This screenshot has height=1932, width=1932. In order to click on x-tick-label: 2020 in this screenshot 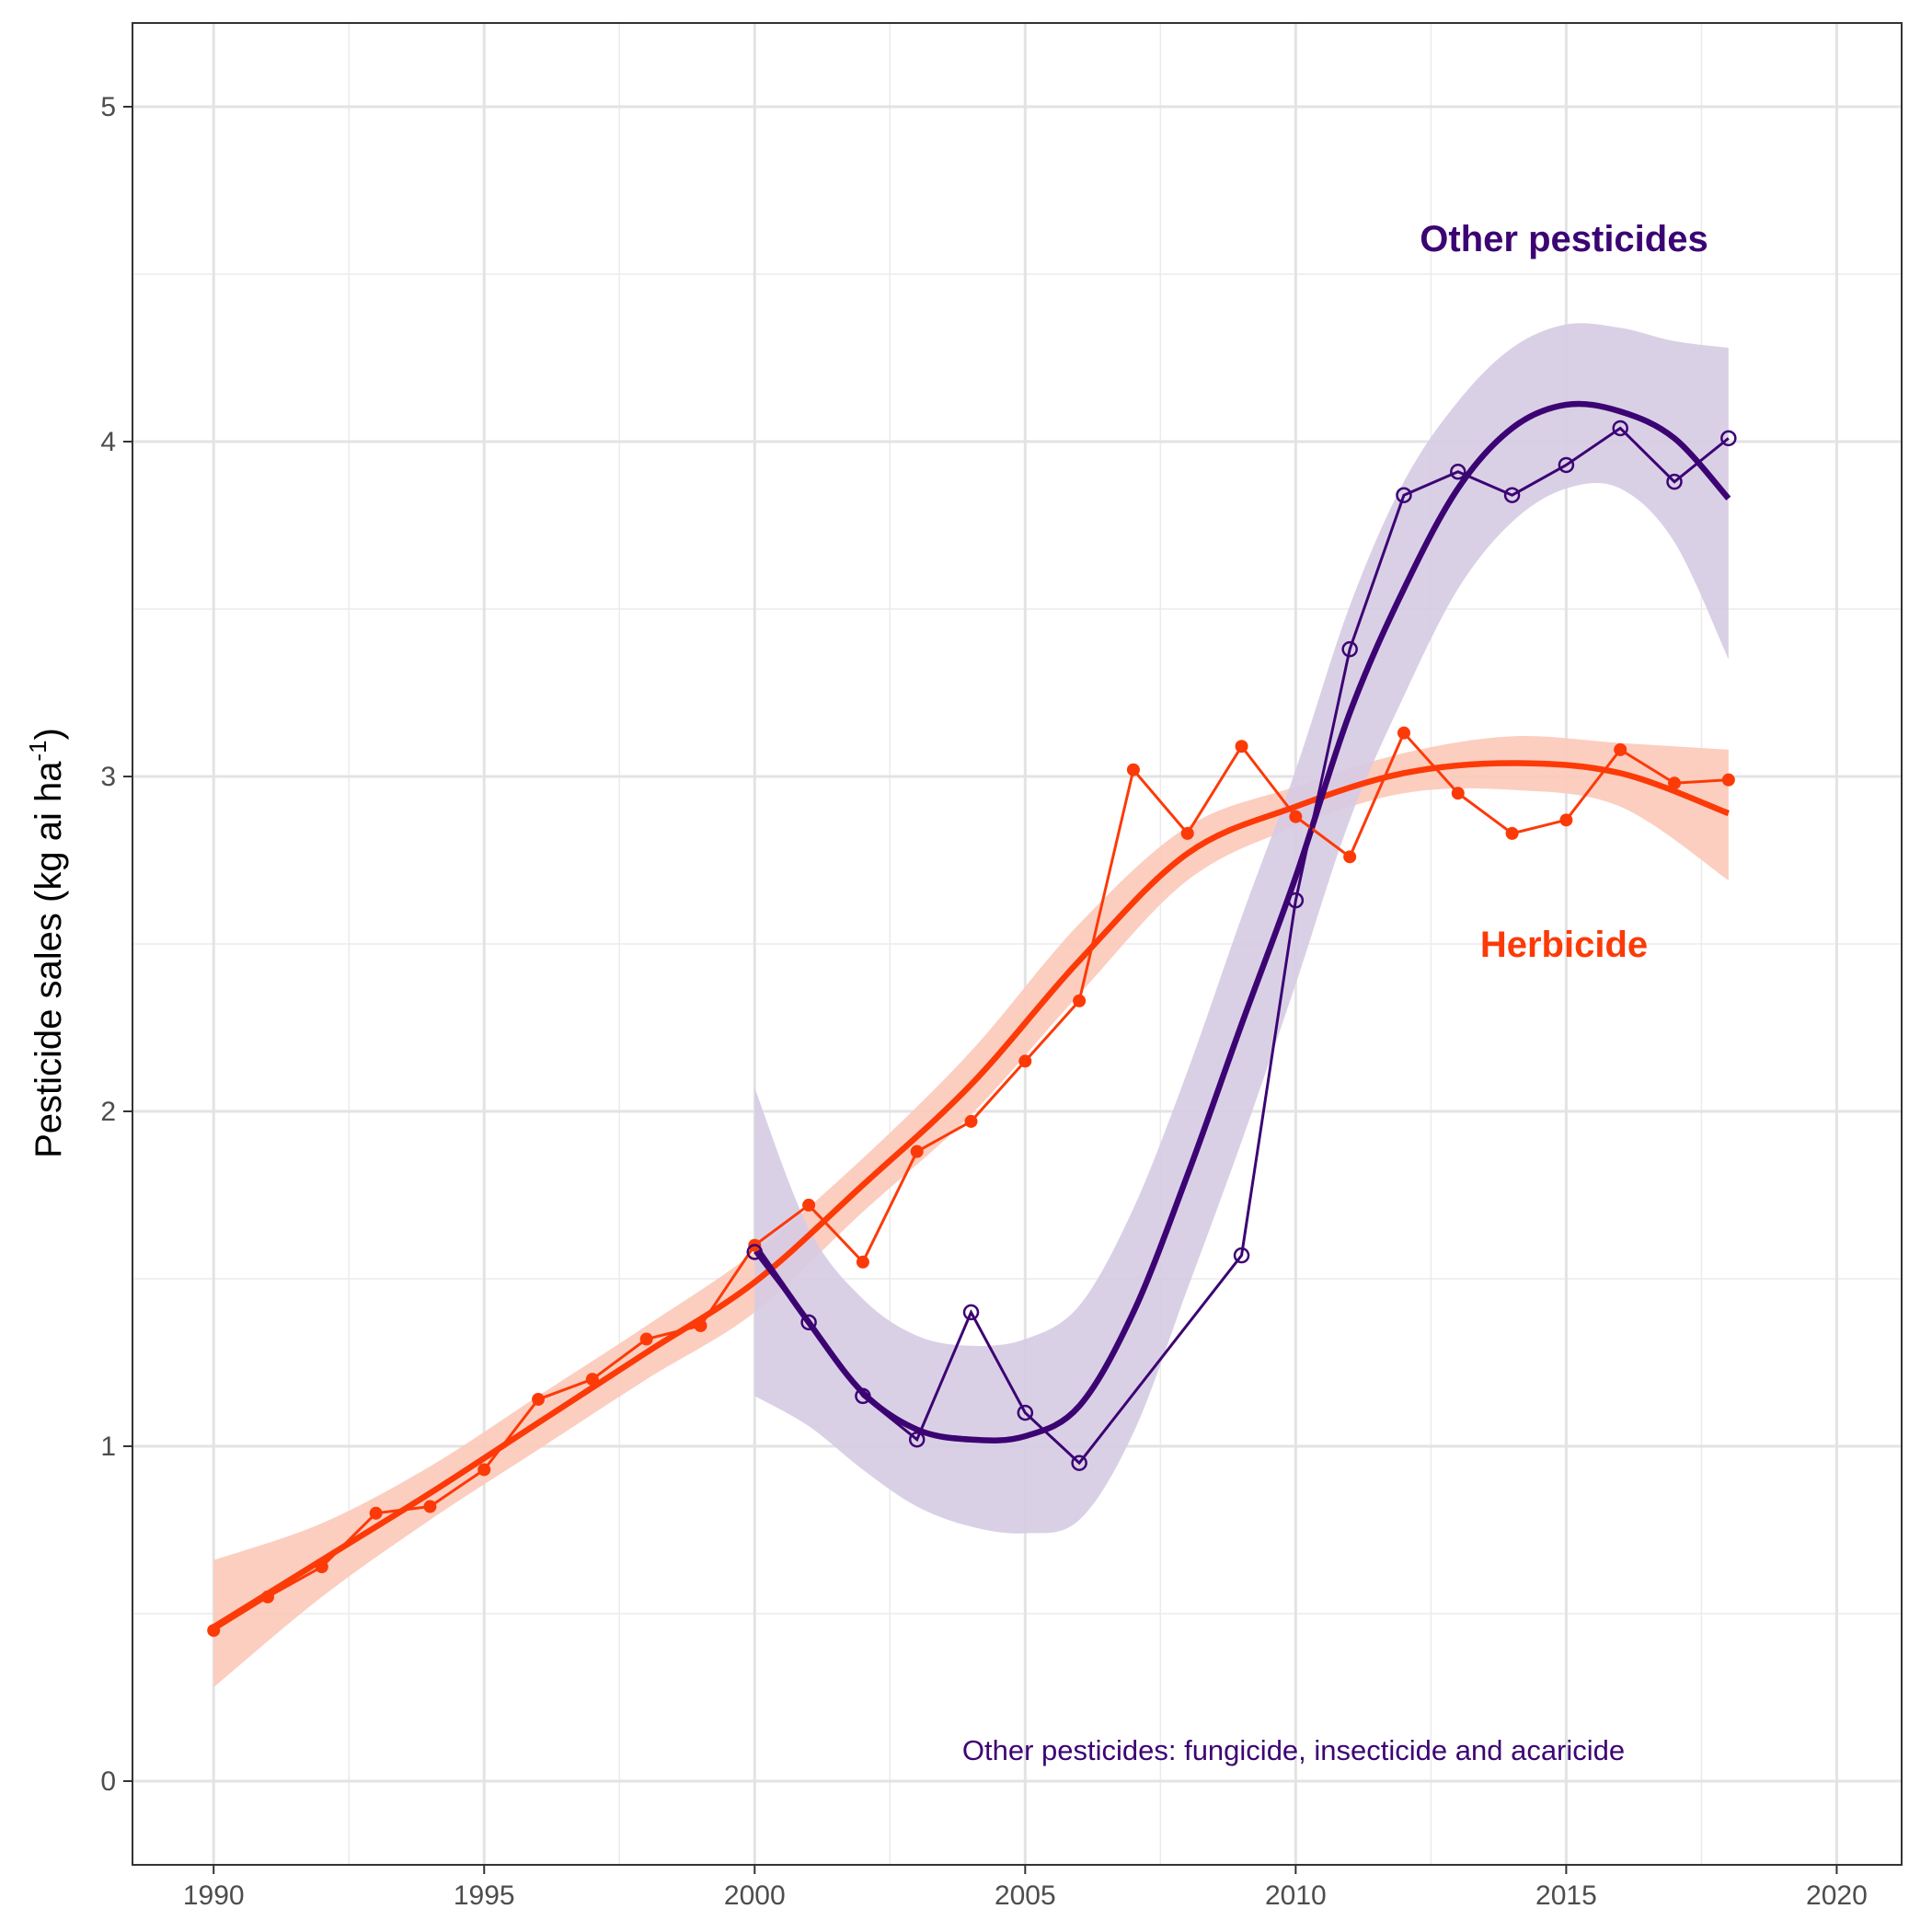, I will do `click(1837, 1895)`.